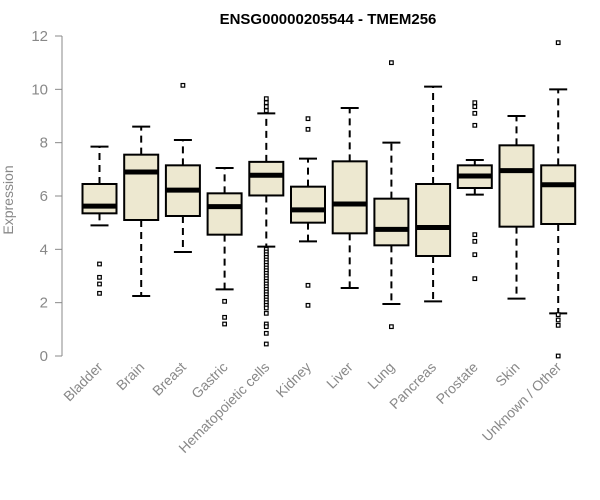 Image resolution: width=600 pixels, height=500 pixels. Describe the element at coordinates (44, 303) in the screenshot. I see `y-tick-label: 2` at that location.